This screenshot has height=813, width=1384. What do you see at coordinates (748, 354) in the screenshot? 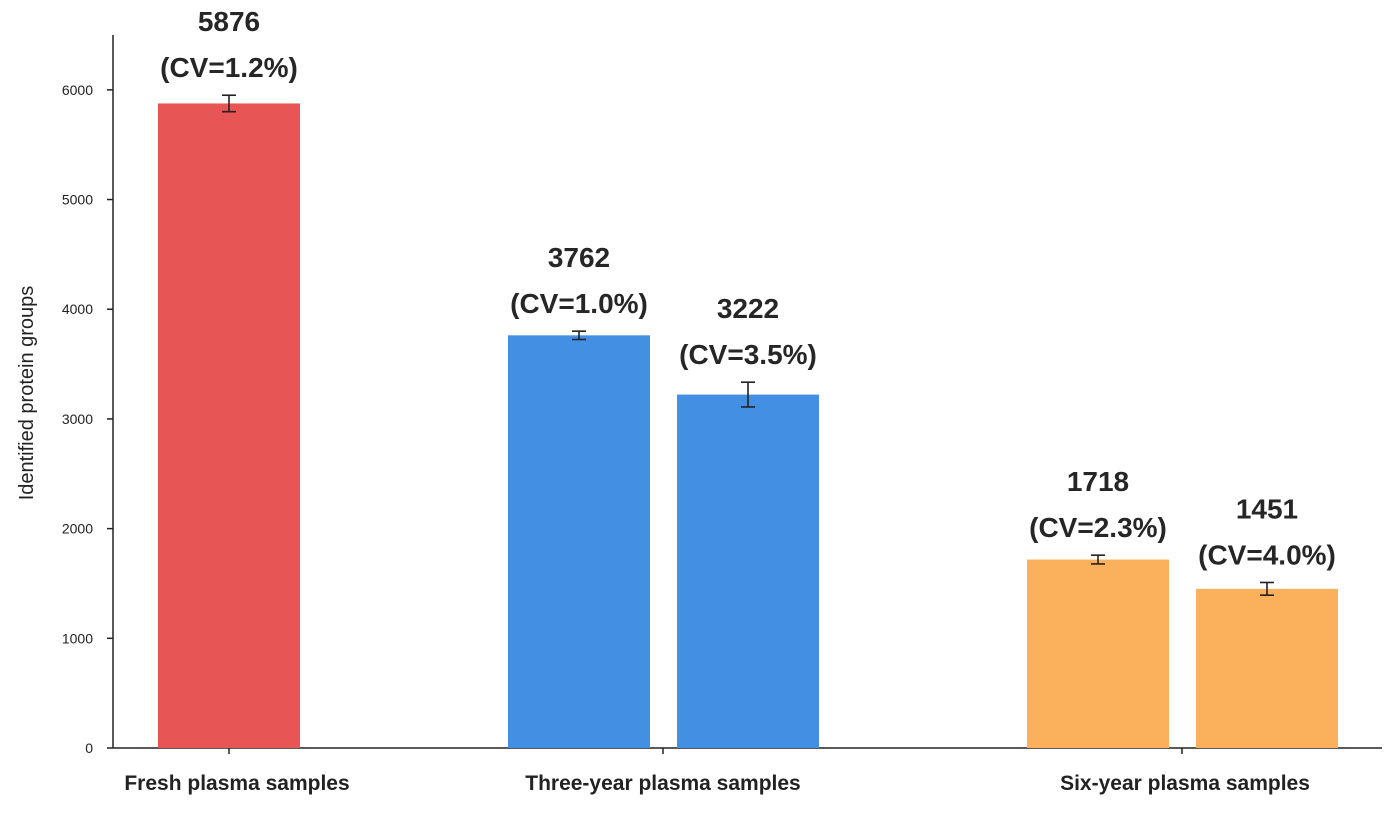
I see `data-label-cv: (CV=3.5%)` at bounding box center [748, 354].